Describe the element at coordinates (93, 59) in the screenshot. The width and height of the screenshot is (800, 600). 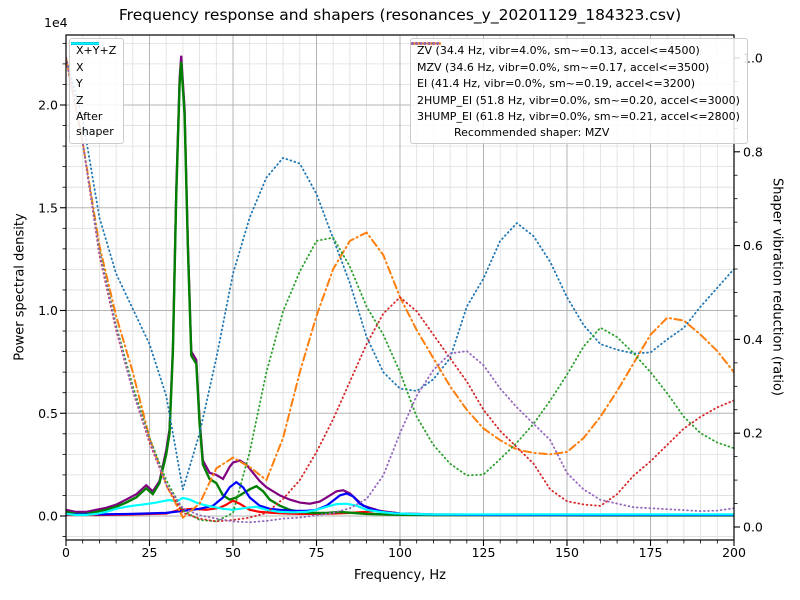
I see `legend-item-psd-x: X` at that location.